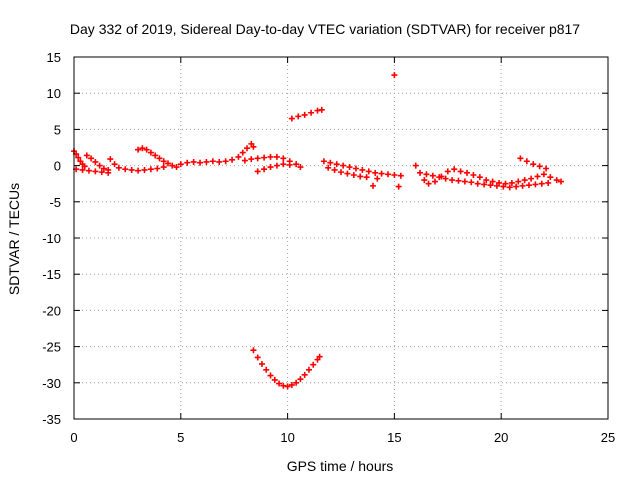 Image resolution: width=640 pixels, height=480 pixels. Describe the element at coordinates (51, 238) in the screenshot. I see `y-tick-label: -10` at that location.